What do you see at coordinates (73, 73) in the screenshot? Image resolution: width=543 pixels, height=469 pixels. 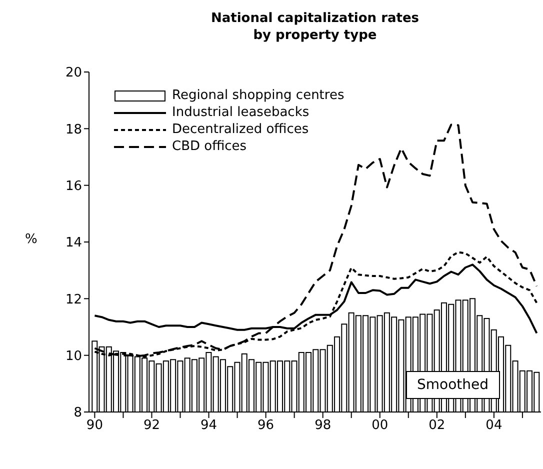 I see `y-tick-label: 20` at bounding box center [73, 73].